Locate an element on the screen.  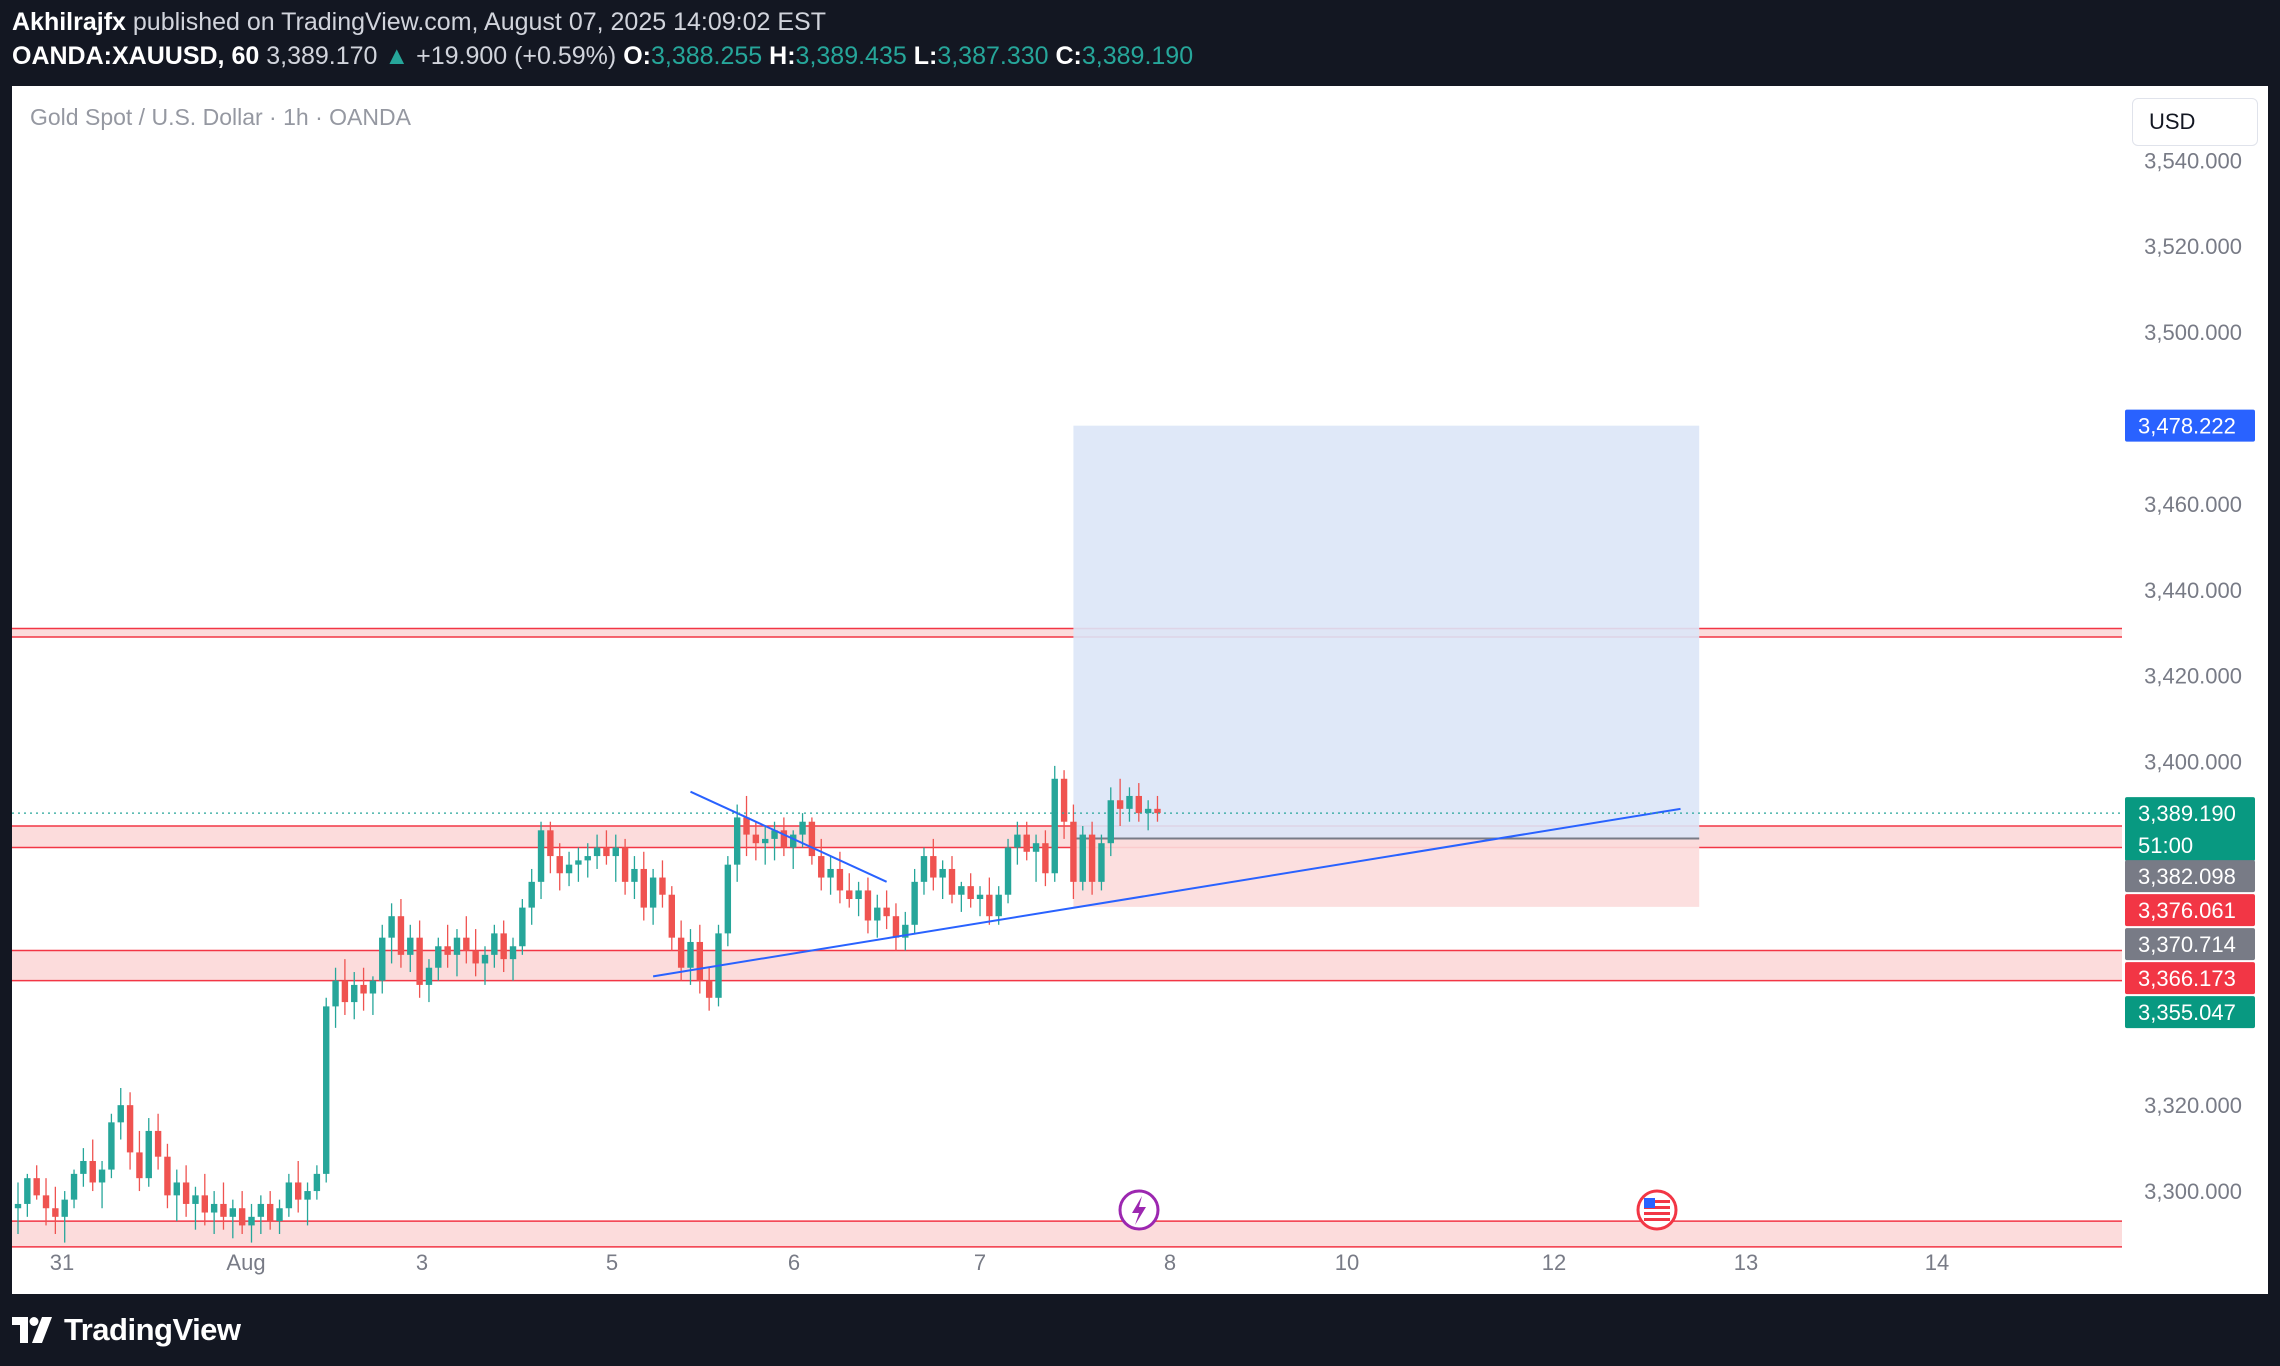
low-value: 3,387.330 is located at coordinates (993, 56).